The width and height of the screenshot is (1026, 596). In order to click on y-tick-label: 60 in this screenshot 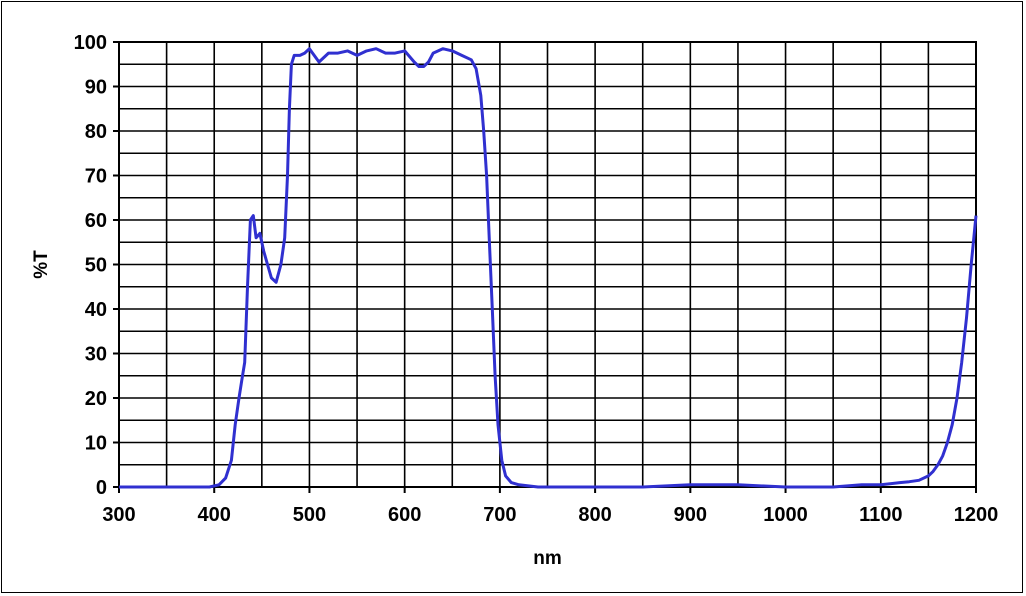, I will do `click(96, 221)`.